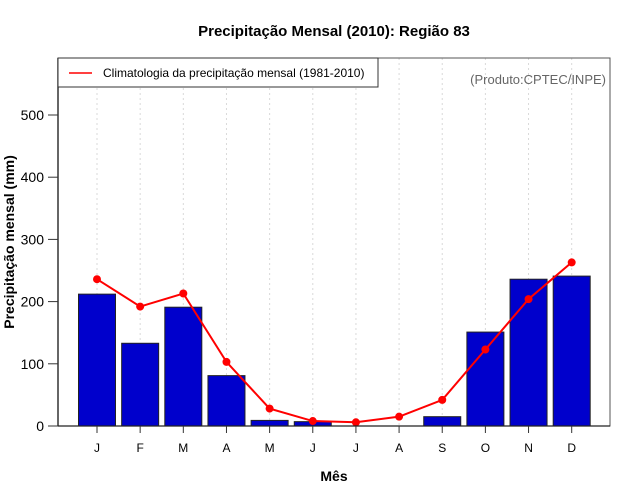 The height and width of the screenshot is (500, 640). I want to click on product-credit: (Produto:CPTEC/INPE), so click(538, 79).